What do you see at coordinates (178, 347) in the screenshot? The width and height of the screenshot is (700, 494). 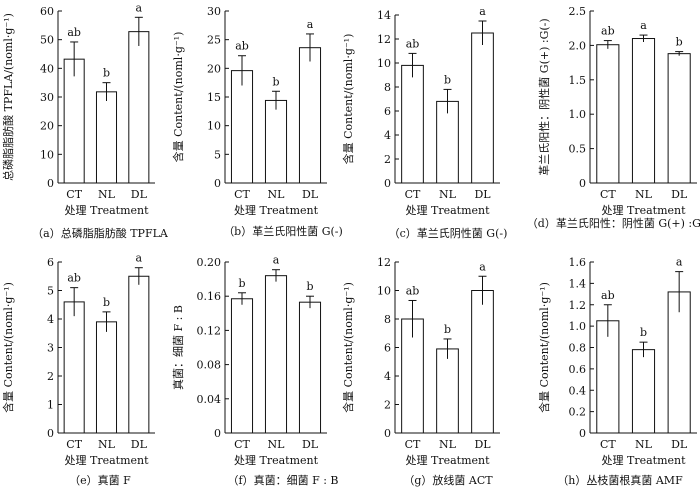 I see `y-axis-label: 真菌：细菌 F : B` at bounding box center [178, 347].